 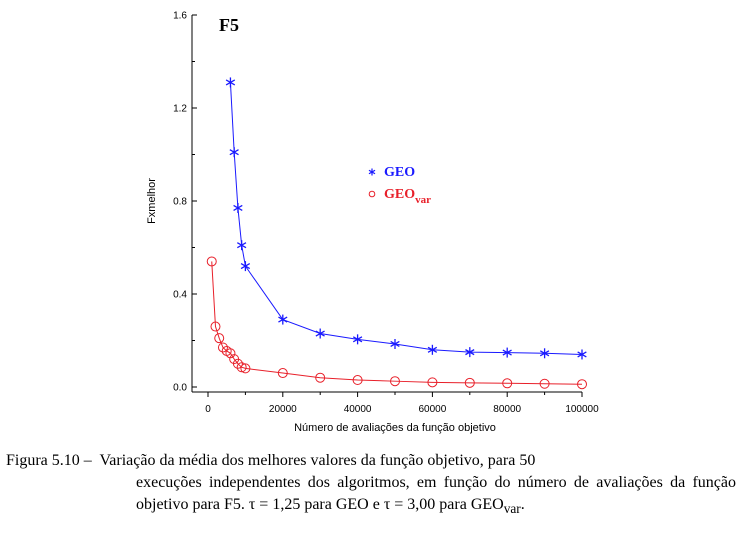 I want to click on chart-title: F5, so click(x=229, y=25).